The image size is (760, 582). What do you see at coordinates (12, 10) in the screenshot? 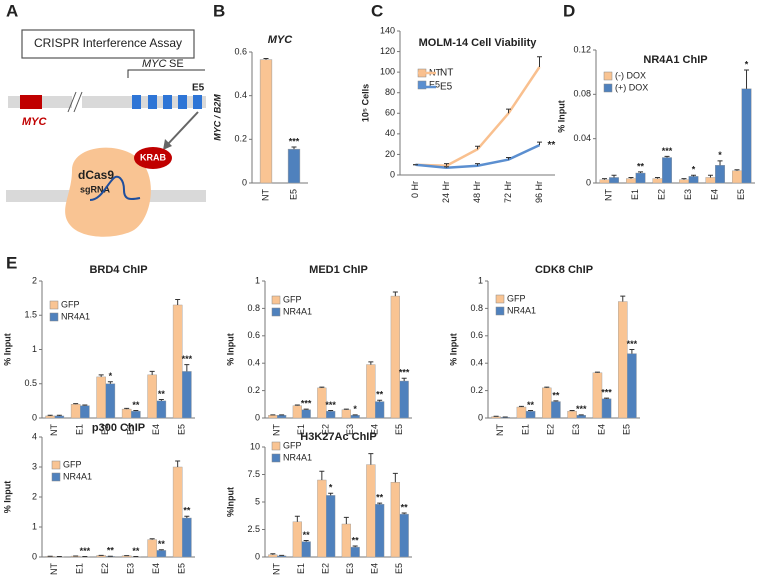
I see `panel-label: A` at bounding box center [12, 10].